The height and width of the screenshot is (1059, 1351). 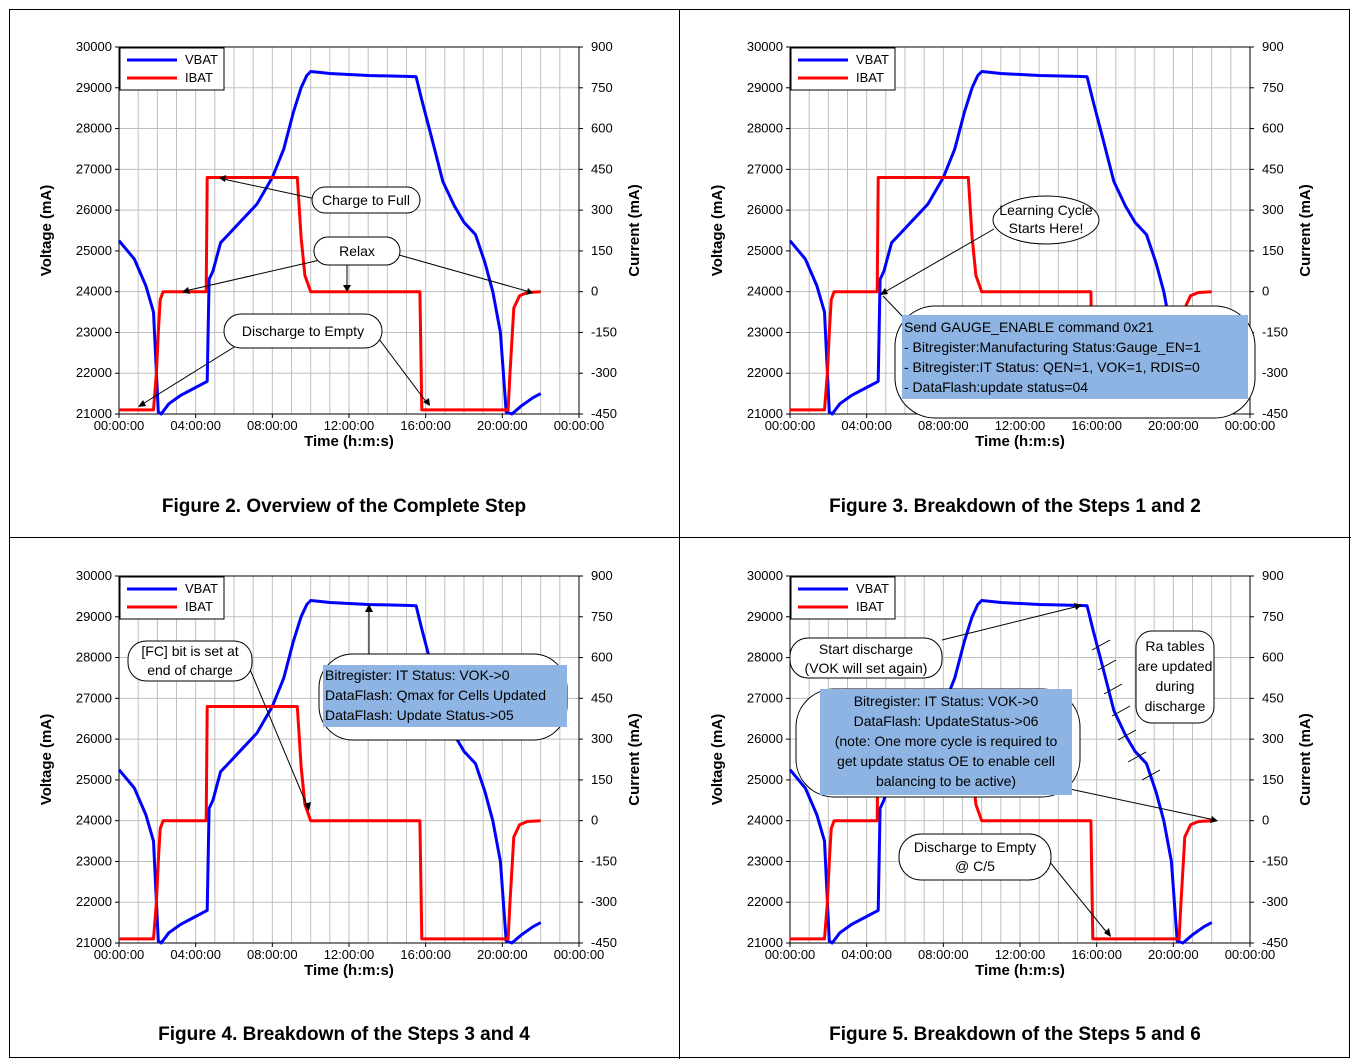 I want to click on x-tick-label: 08:00:00, so click(x=272, y=954).